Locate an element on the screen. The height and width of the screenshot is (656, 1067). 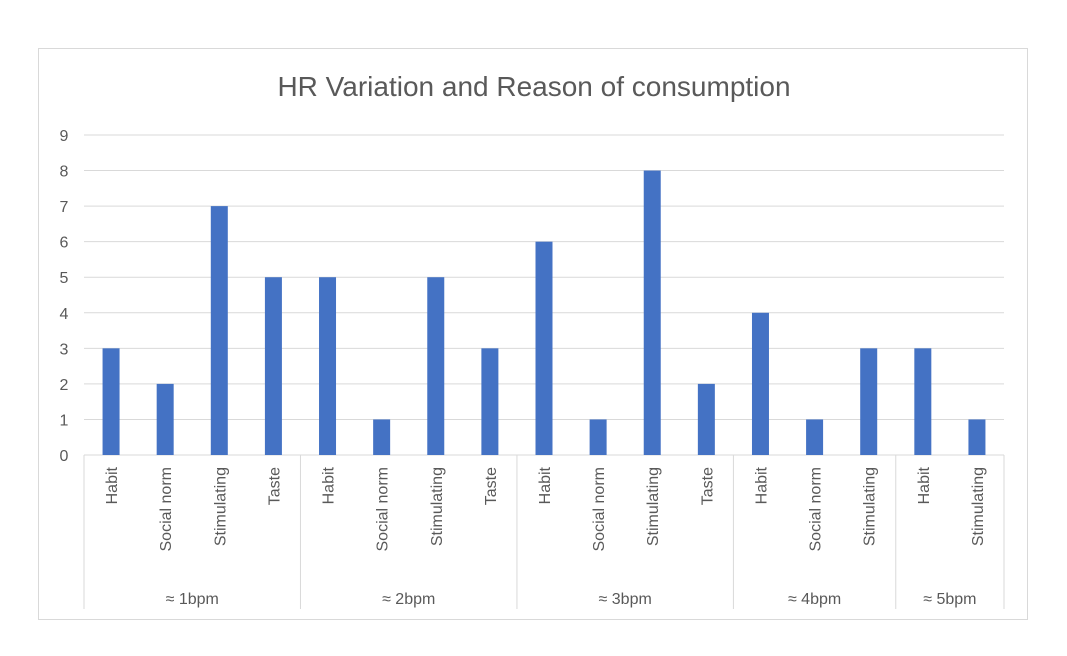
y-tick-label: 8 is located at coordinates (64, 172).